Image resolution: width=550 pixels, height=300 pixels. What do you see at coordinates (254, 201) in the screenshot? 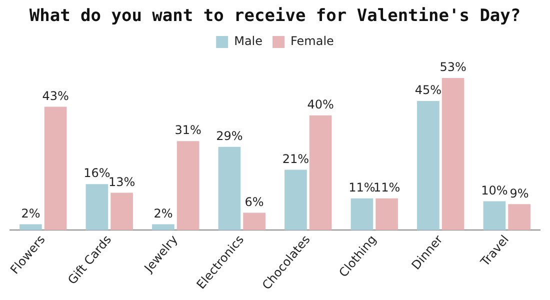
I see `data-label: 6%` at bounding box center [254, 201].